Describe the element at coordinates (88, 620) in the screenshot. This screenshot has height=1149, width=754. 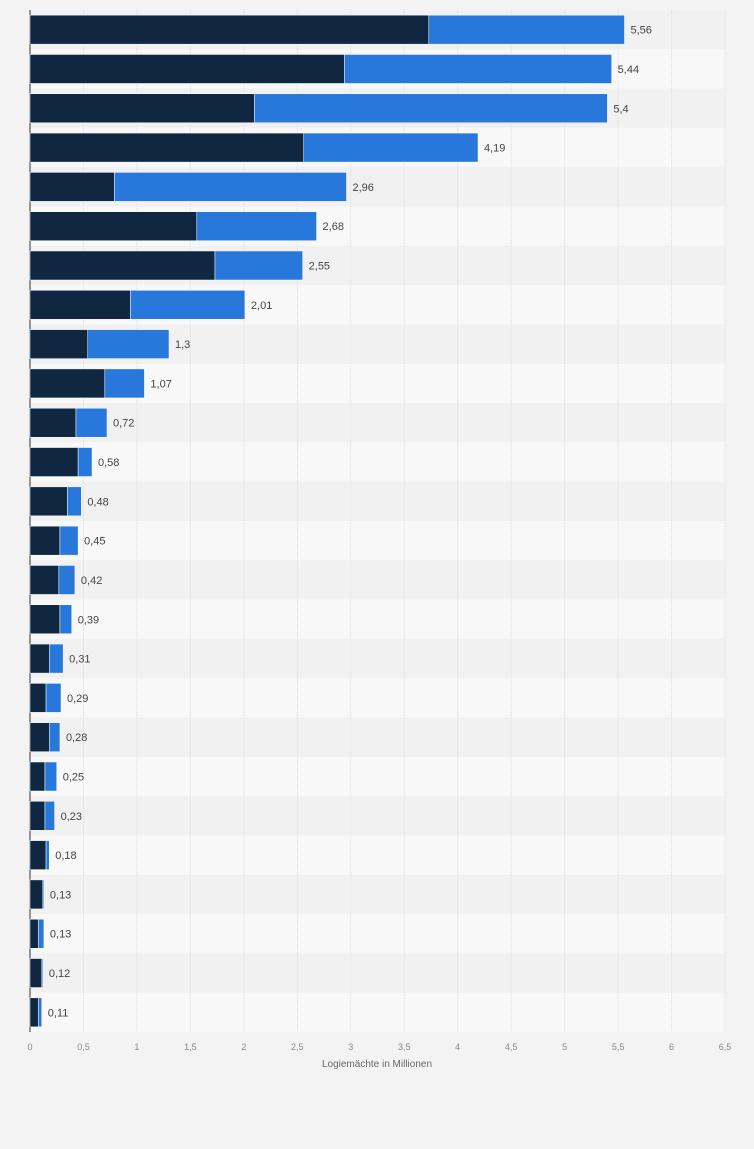
I see `data-label: 0,39` at that location.